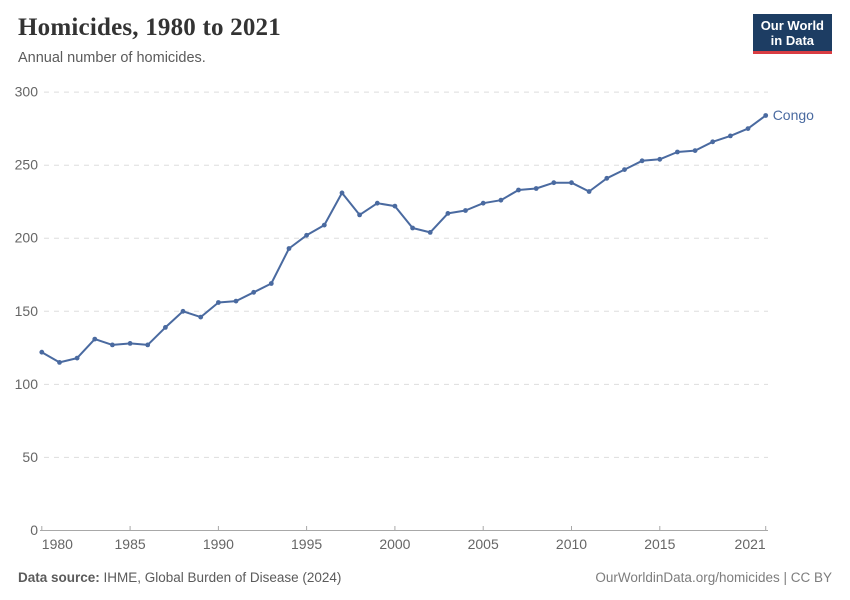  Describe the element at coordinates (149, 27) in the screenshot. I see `page-title: Homicides, 1980 to 2021` at that location.